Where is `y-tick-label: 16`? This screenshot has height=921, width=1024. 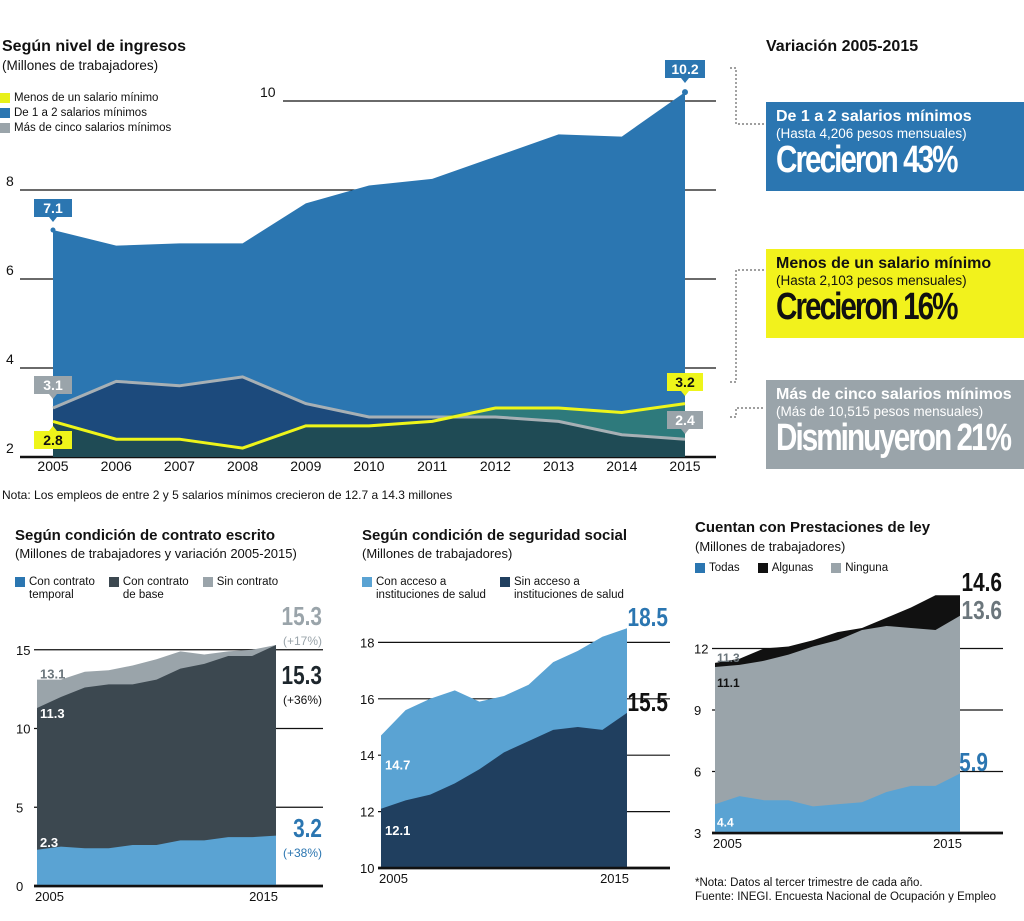 y-tick-label: 16 is located at coordinates (367, 699).